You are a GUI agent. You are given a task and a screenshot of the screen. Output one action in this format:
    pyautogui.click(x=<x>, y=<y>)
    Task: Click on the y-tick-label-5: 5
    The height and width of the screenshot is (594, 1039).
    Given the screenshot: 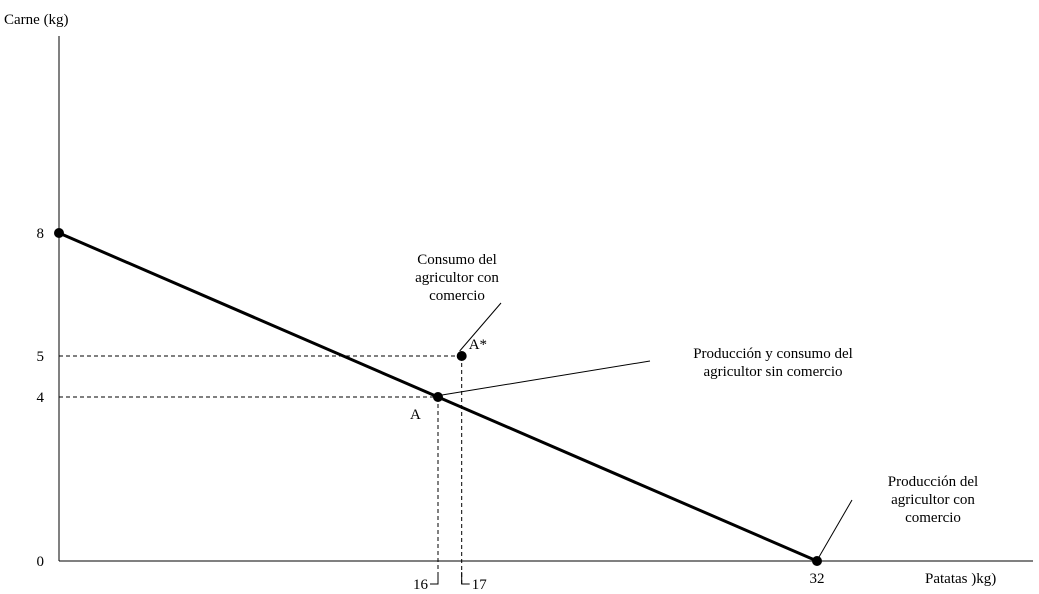 What is the action you would take?
    pyautogui.click(x=41, y=357)
    